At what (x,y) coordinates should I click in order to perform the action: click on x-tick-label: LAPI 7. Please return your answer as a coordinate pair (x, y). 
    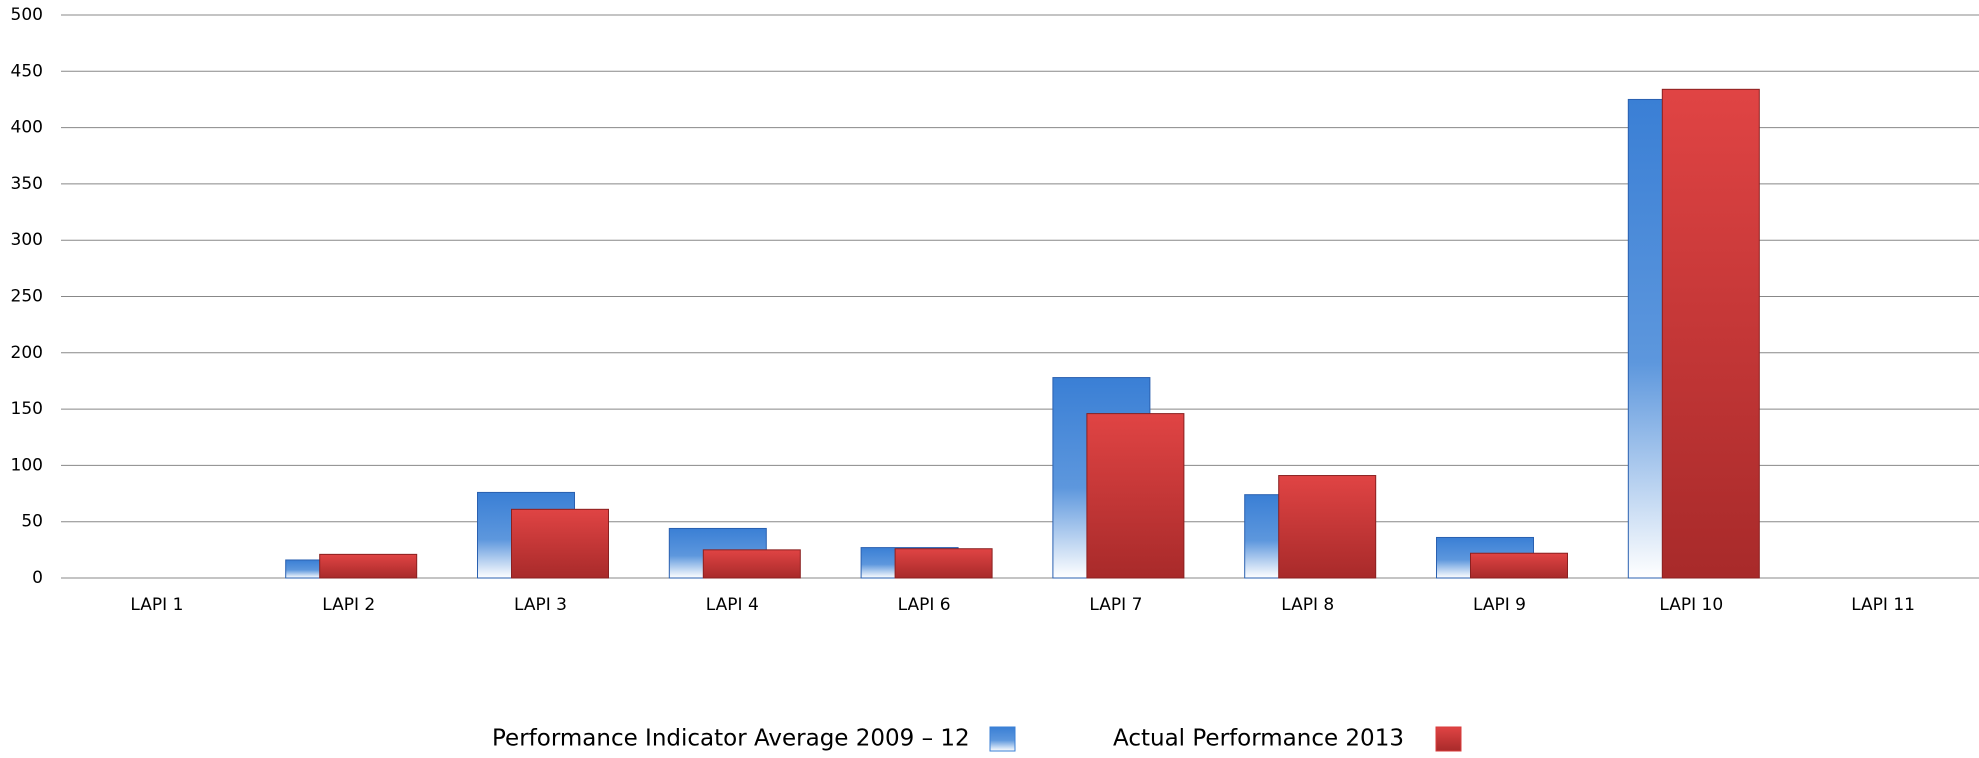
    Looking at the image, I should click on (1115, 605).